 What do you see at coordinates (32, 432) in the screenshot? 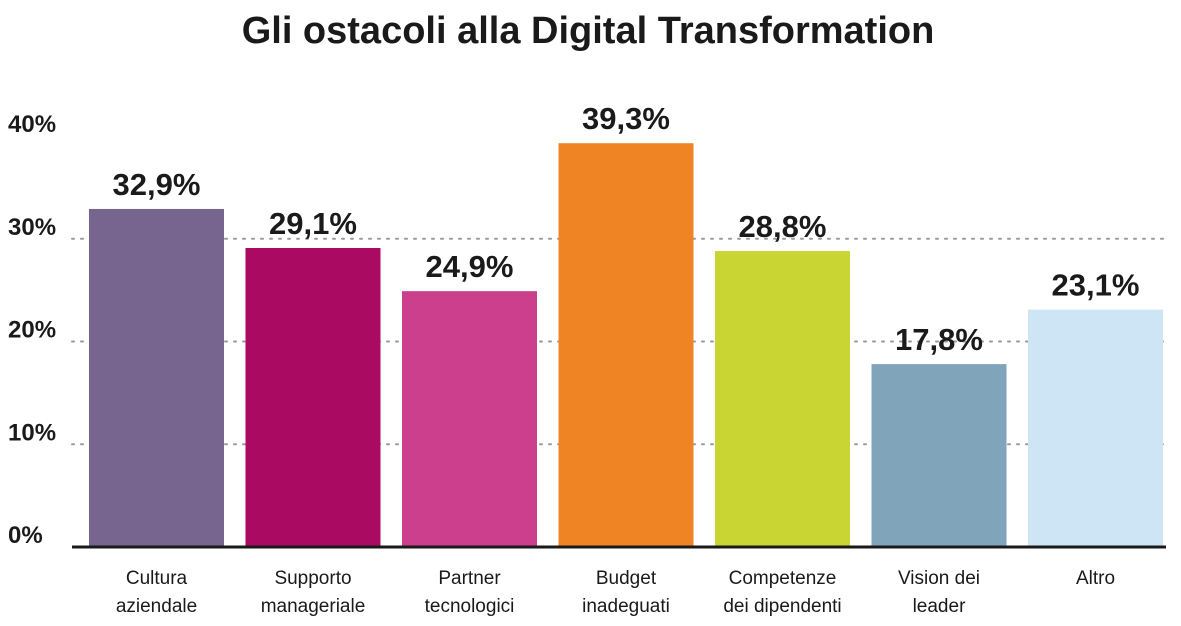
I see `y-tick-label: 10%` at bounding box center [32, 432].